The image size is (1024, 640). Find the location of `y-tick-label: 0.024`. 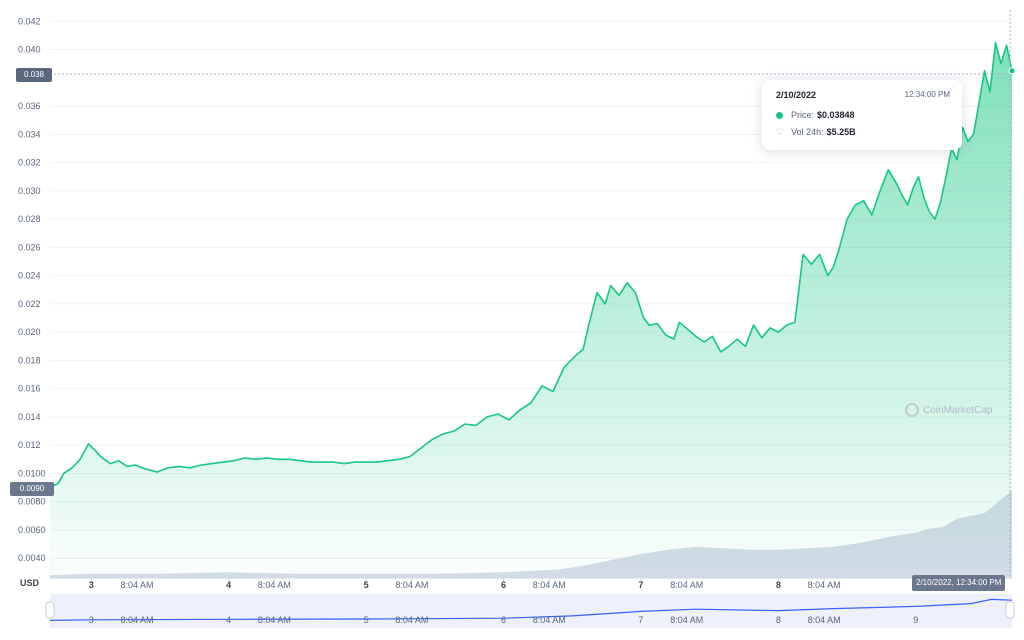

y-tick-label: 0.024 is located at coordinates (29, 276).